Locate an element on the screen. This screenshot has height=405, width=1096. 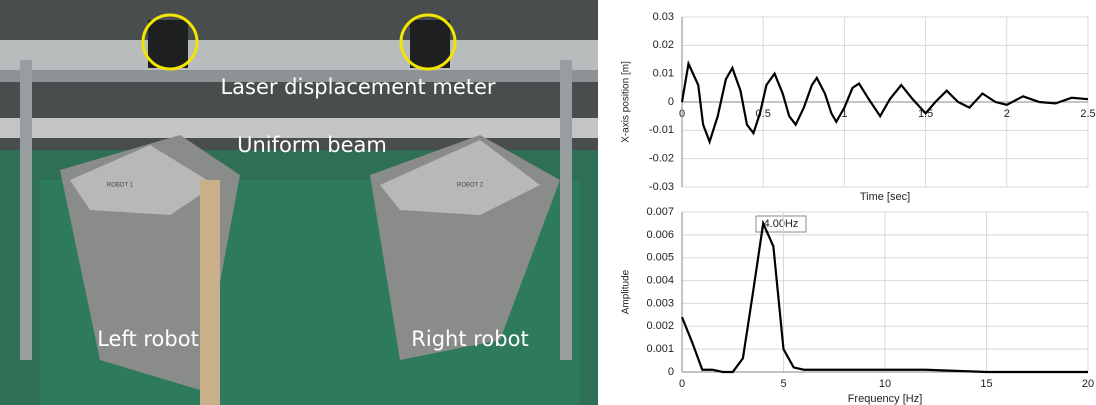
x-axis-title: Frequency [Hz] is located at coordinates (885, 399).